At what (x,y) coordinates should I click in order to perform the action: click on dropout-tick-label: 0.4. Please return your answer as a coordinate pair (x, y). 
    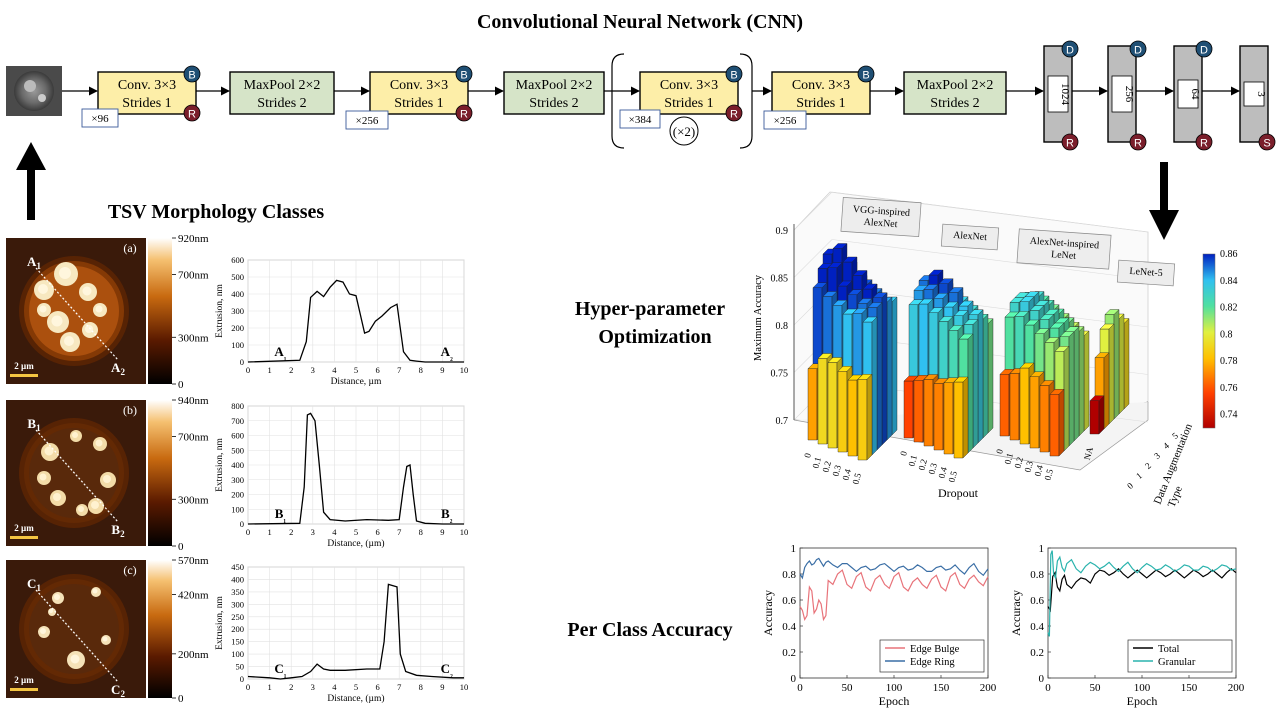
    Looking at the image, I should click on (1038, 470).